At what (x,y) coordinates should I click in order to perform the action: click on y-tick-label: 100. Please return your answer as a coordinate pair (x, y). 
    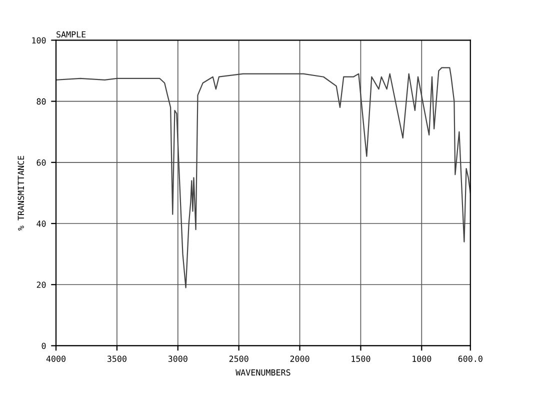
    Looking at the image, I should click on (39, 40).